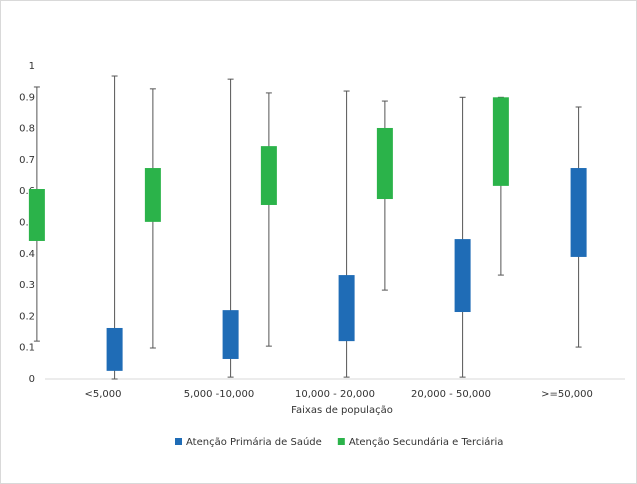  What do you see at coordinates (27, 97) in the screenshot?
I see `y-tick-label: 0.9` at bounding box center [27, 97].